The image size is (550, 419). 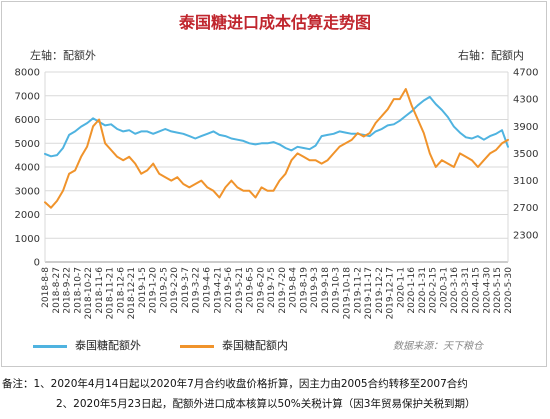 What do you see at coordinates (283, 290) in the screenshot?
I see `x-tick-label: 2019-7-20` at bounding box center [283, 290].